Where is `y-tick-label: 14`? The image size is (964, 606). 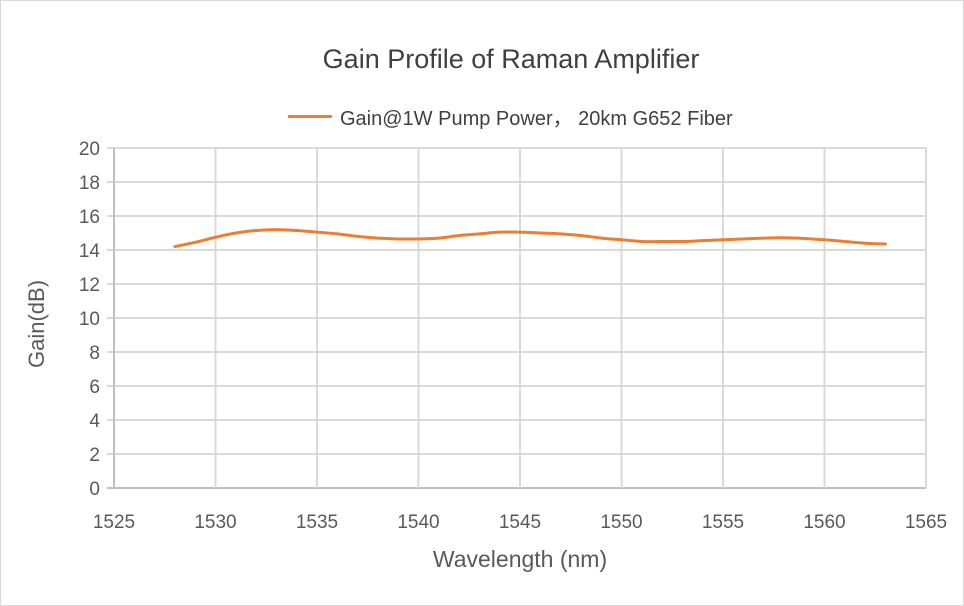 y-tick-label: 14 is located at coordinates (90, 251).